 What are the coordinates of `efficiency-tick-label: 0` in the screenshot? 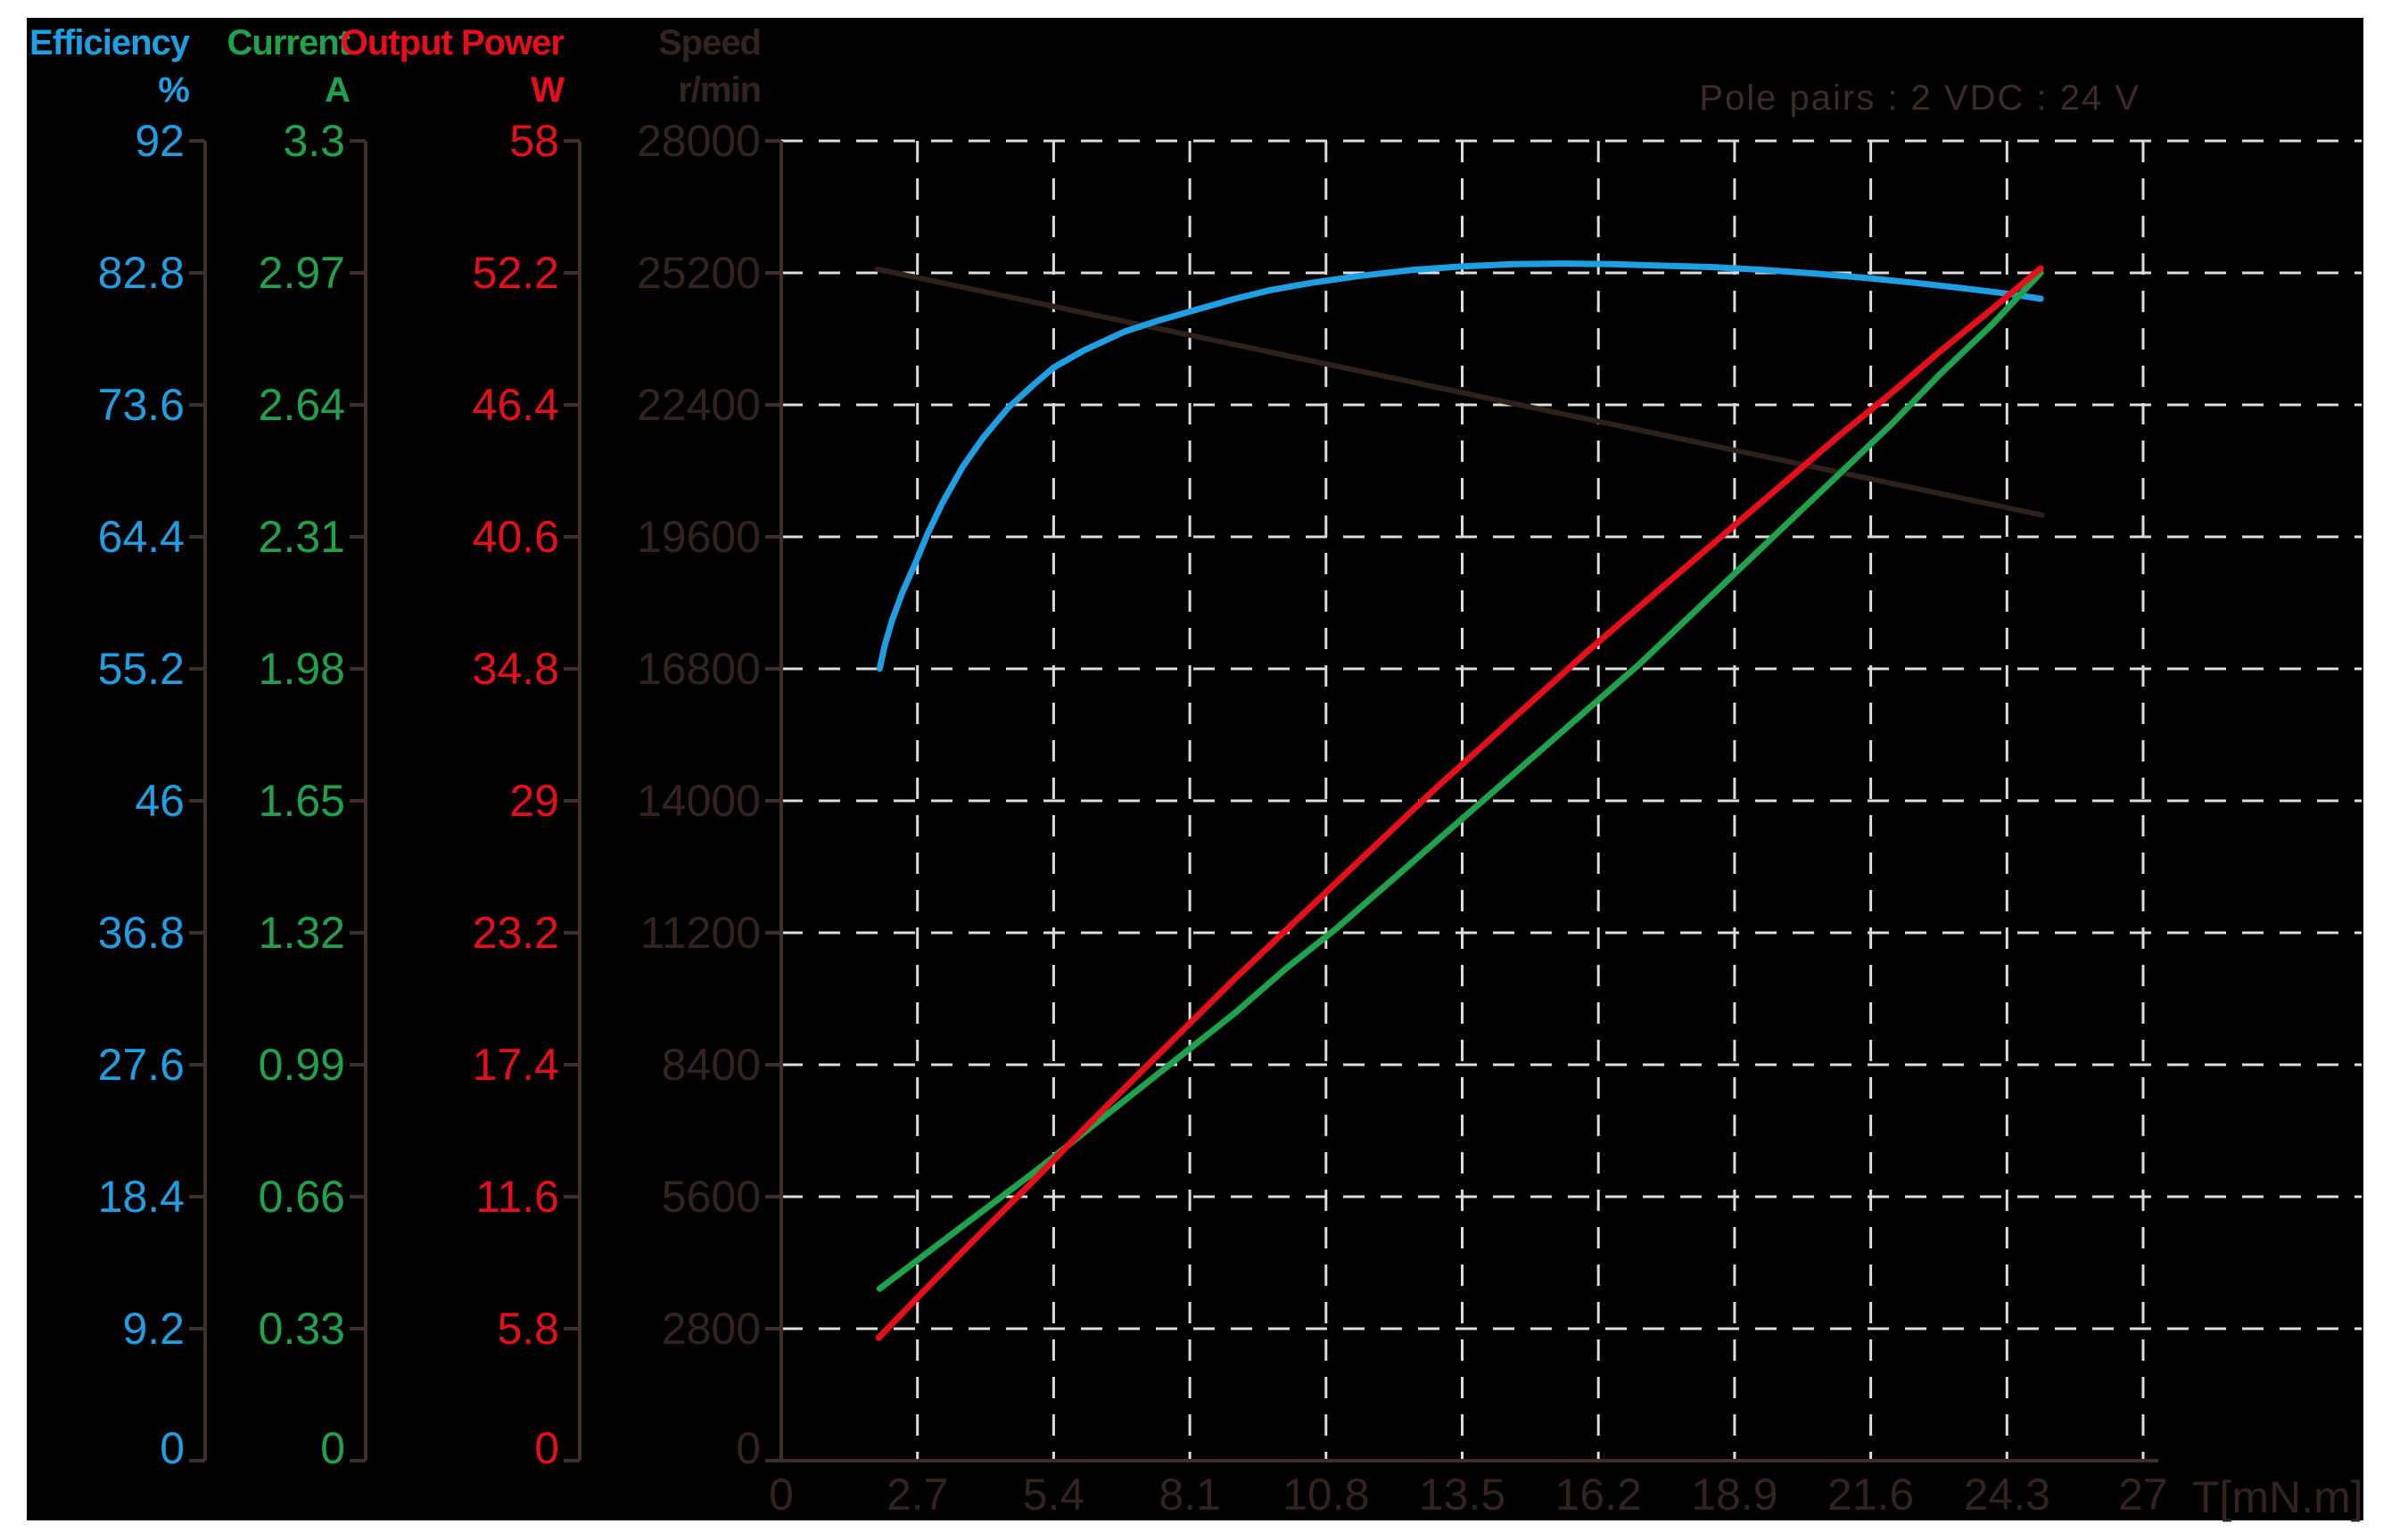 It's located at (172, 1448).